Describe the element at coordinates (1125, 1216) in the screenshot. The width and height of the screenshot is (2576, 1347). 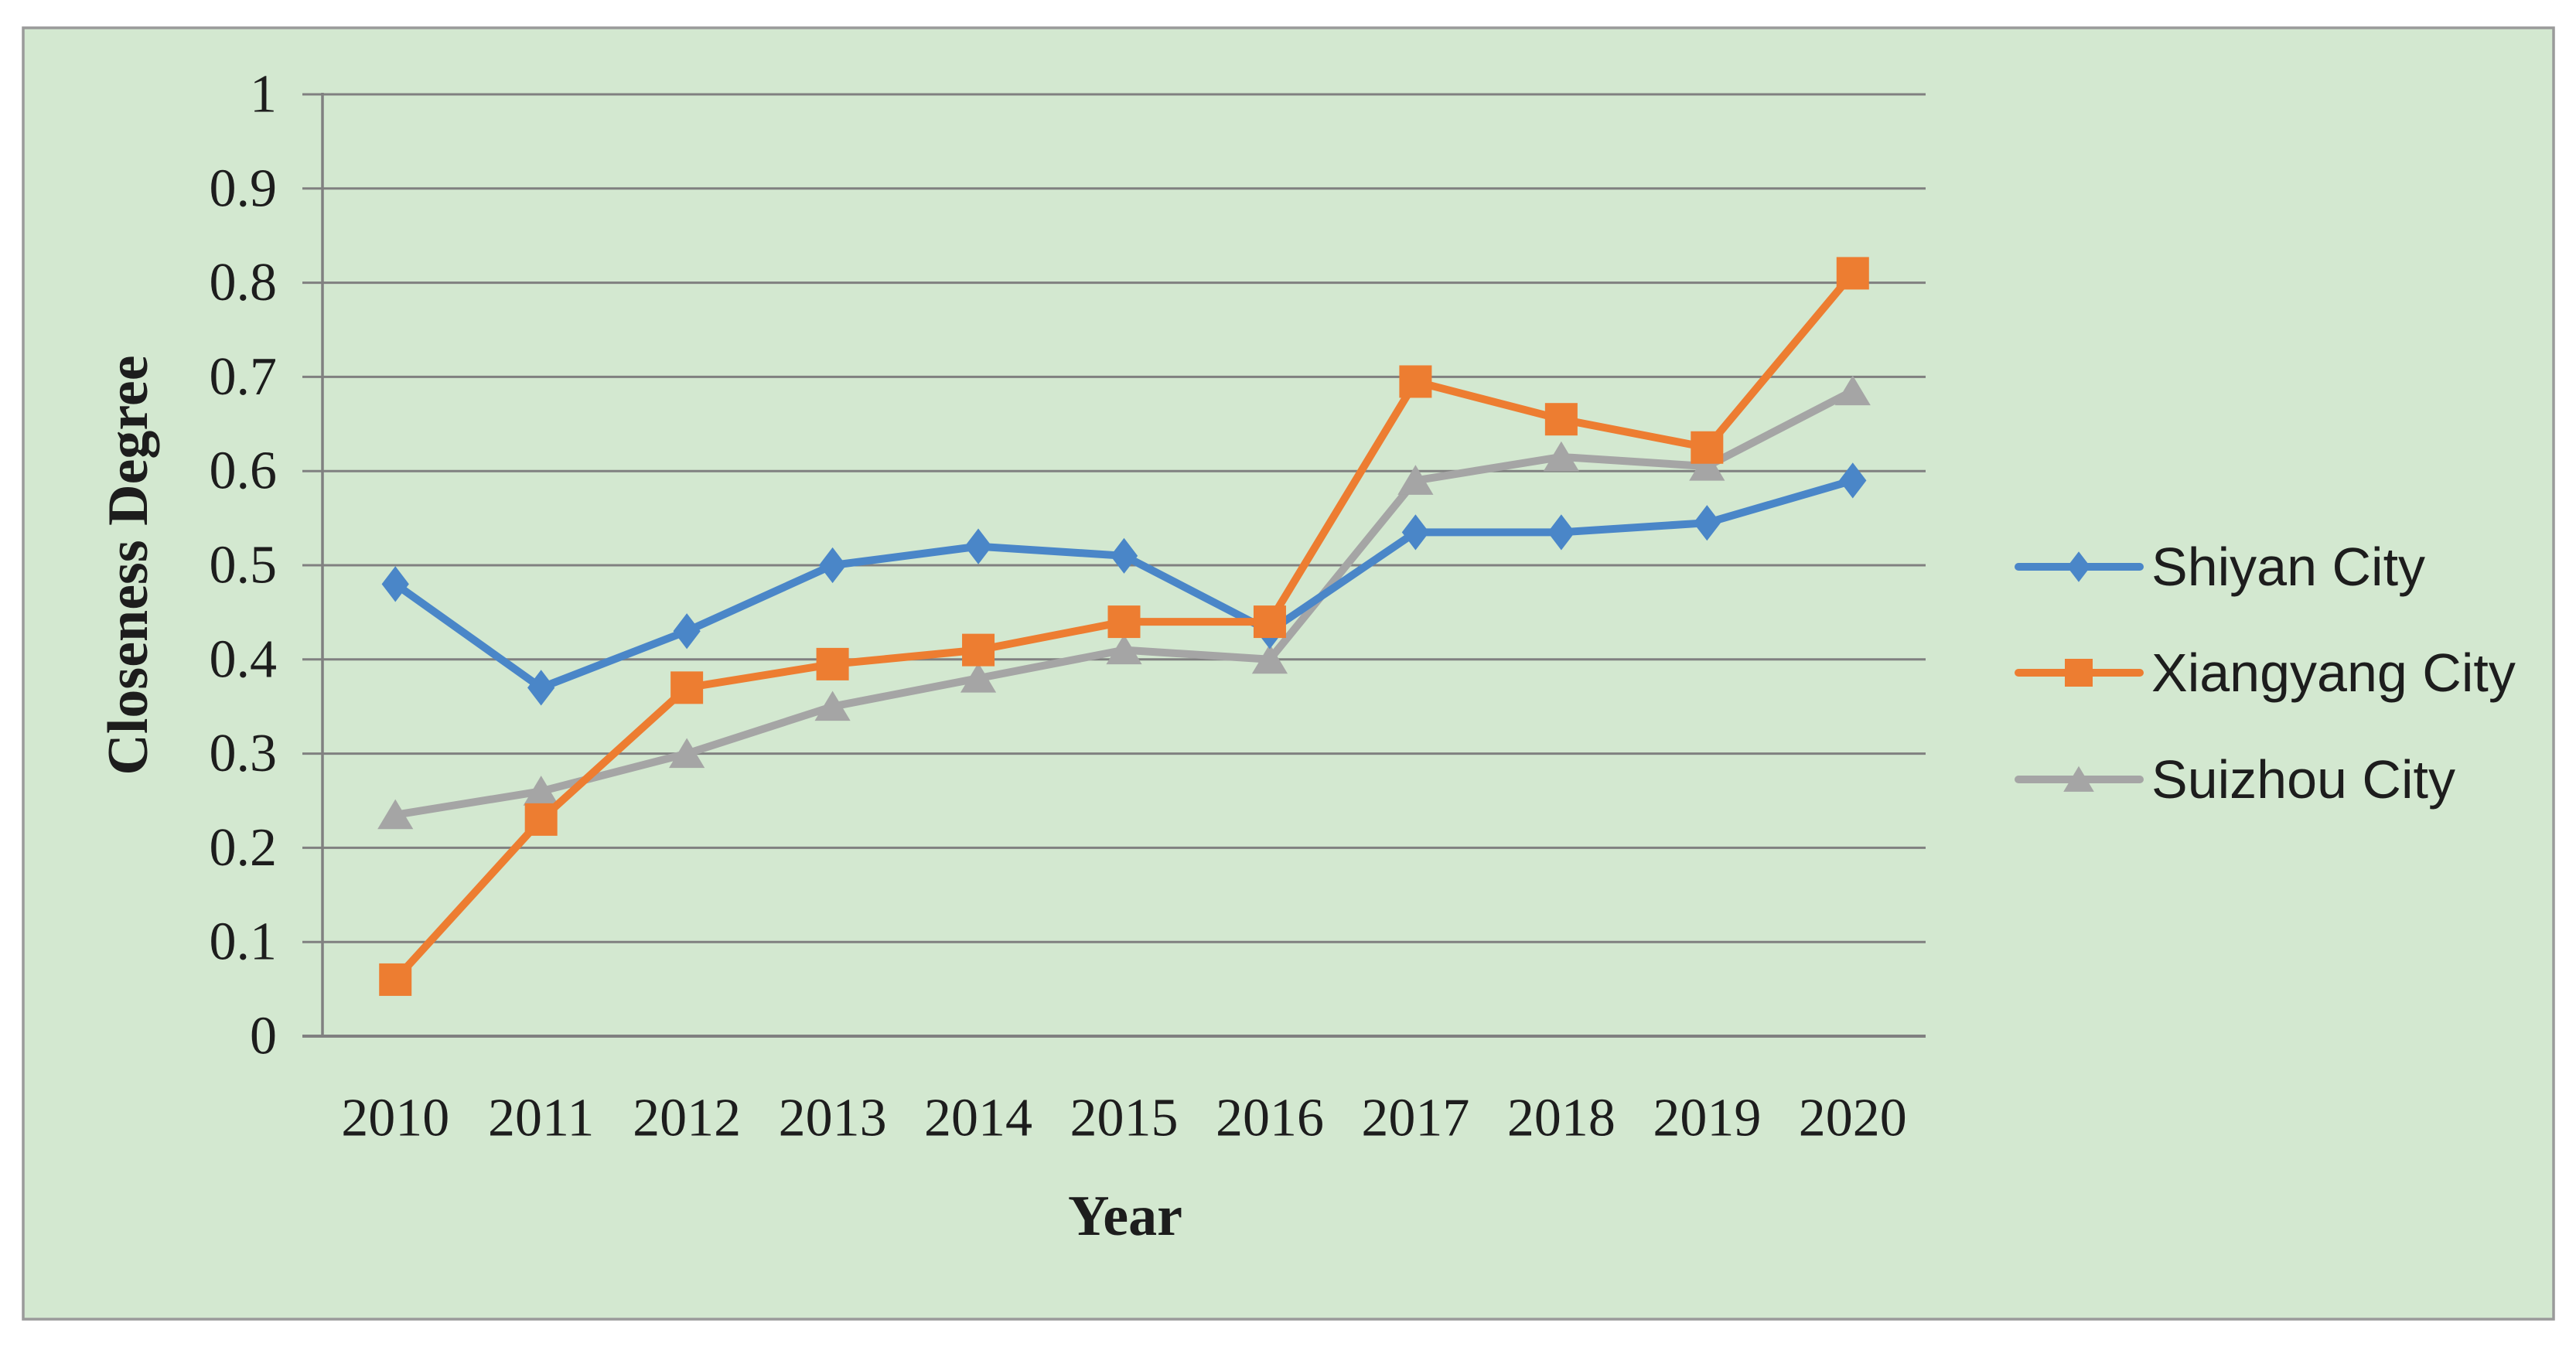
I see `x-axis-title: Year` at that location.